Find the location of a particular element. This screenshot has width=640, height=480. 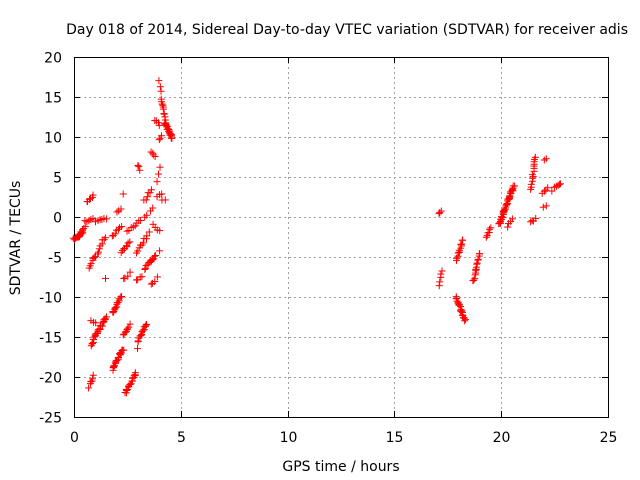

x-tick-label: 25 is located at coordinates (609, 438).